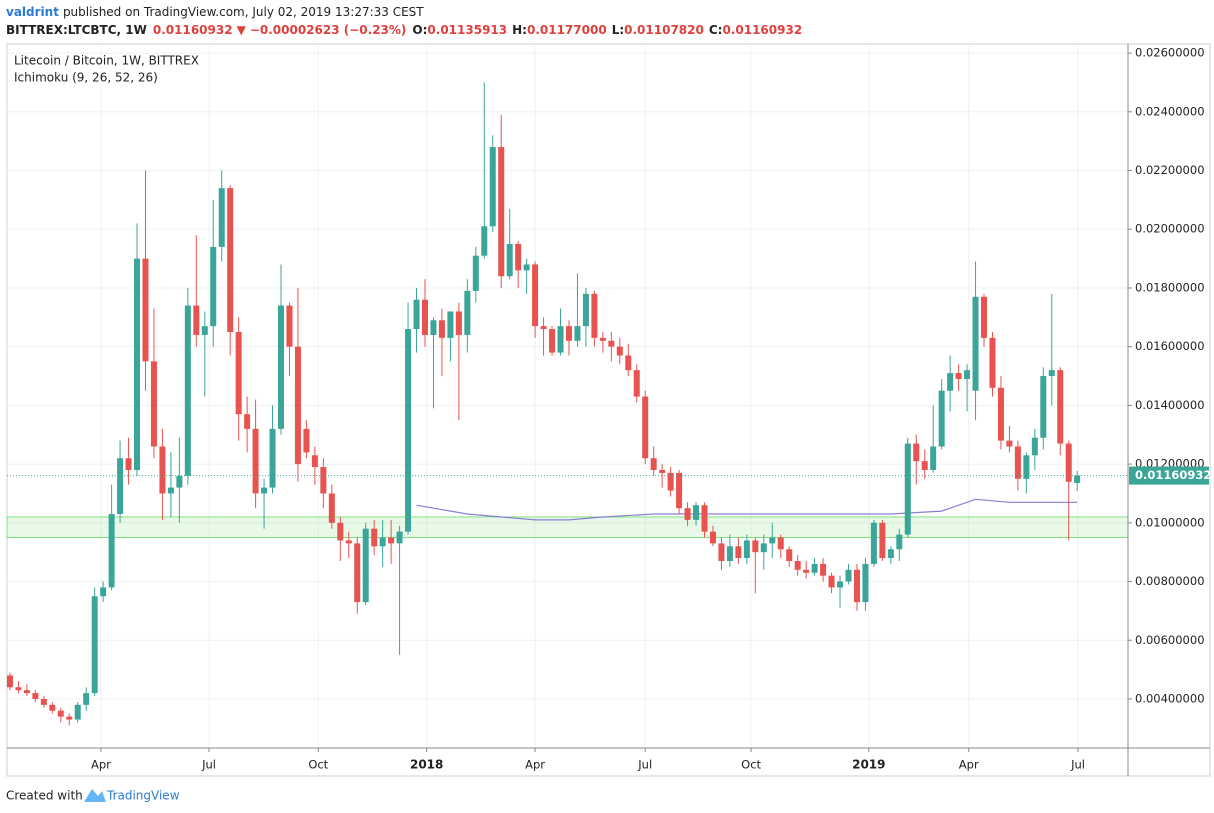 This screenshot has width=1214, height=813. Describe the element at coordinates (467, 30) in the screenshot. I see `ohlc-value: 0.01135913` at that location.